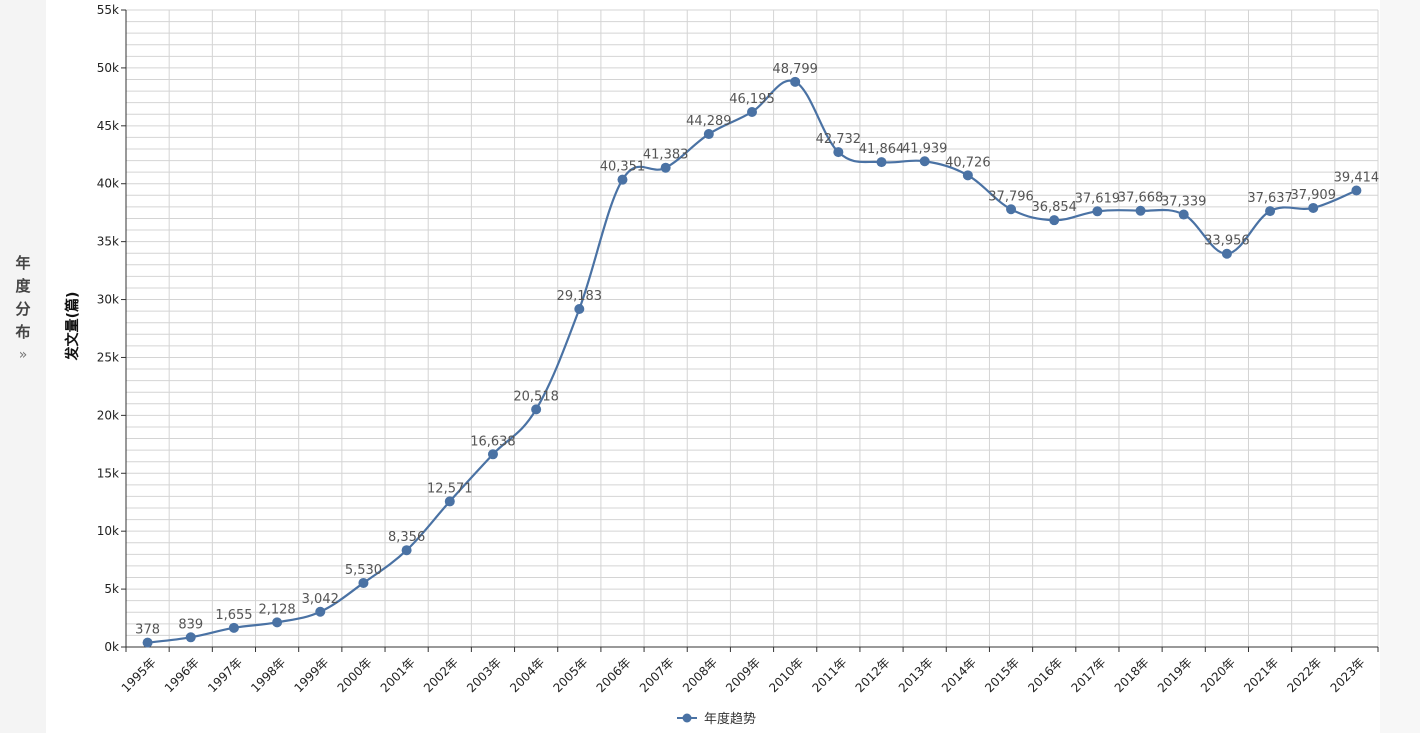 The height and width of the screenshot is (737, 1420). What do you see at coordinates (1045, 675) in the screenshot?
I see `x-tick-label: 2016年` at bounding box center [1045, 675].